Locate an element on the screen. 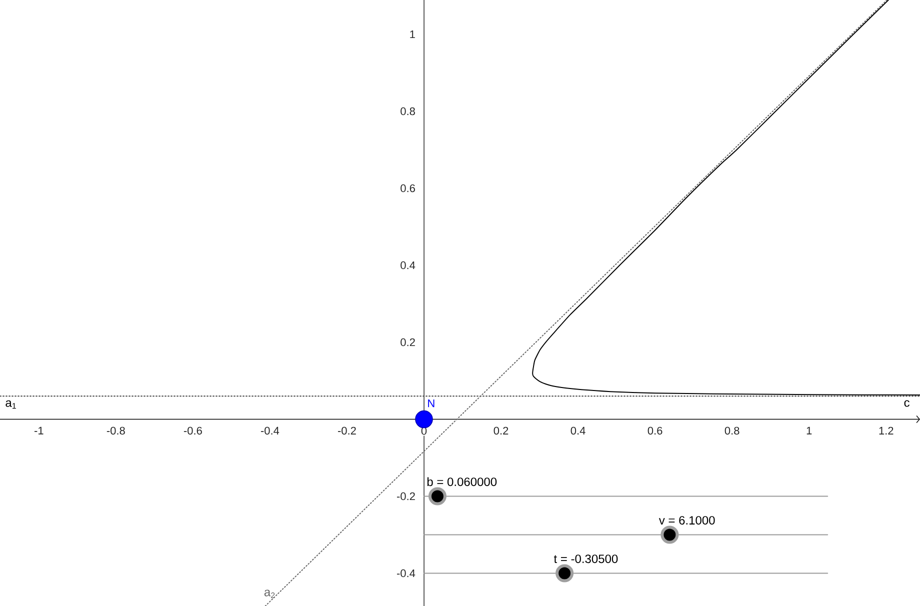  annotation: b = 0.060000 is located at coordinates (462, 481).